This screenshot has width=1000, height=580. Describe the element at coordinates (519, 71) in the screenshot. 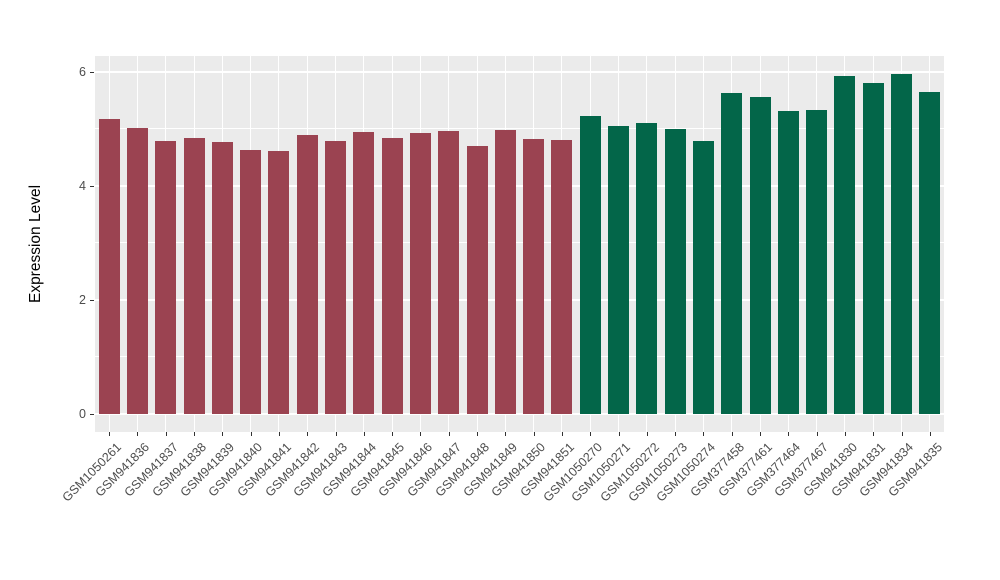

I see `gridline-major-y6` at that location.